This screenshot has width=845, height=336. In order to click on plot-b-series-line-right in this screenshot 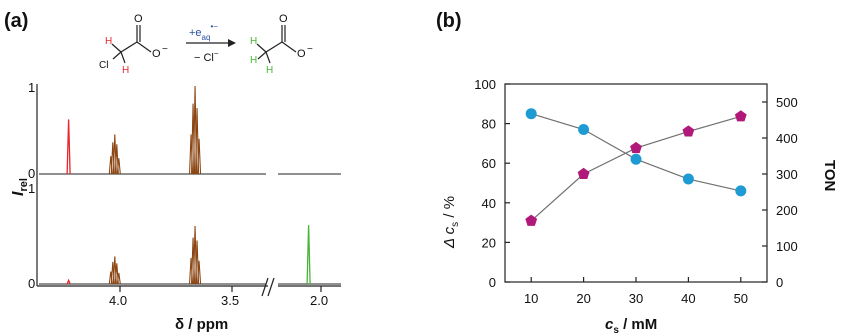, I will do `click(635, 168)`.